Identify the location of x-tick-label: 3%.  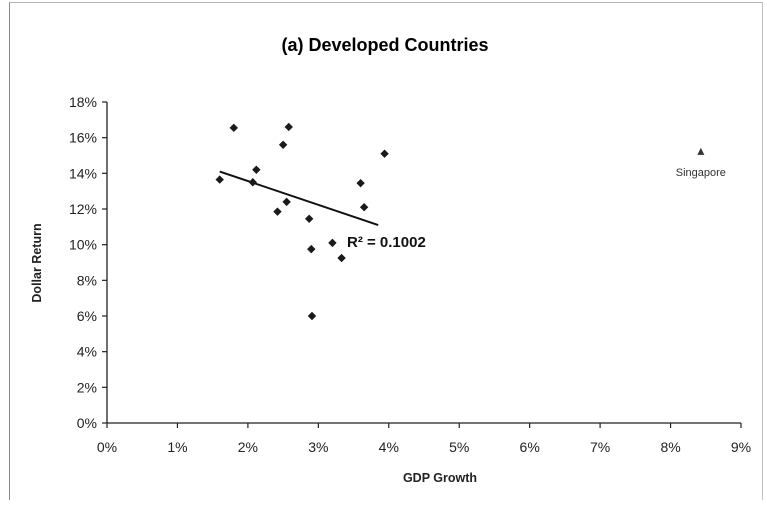
(318, 447).